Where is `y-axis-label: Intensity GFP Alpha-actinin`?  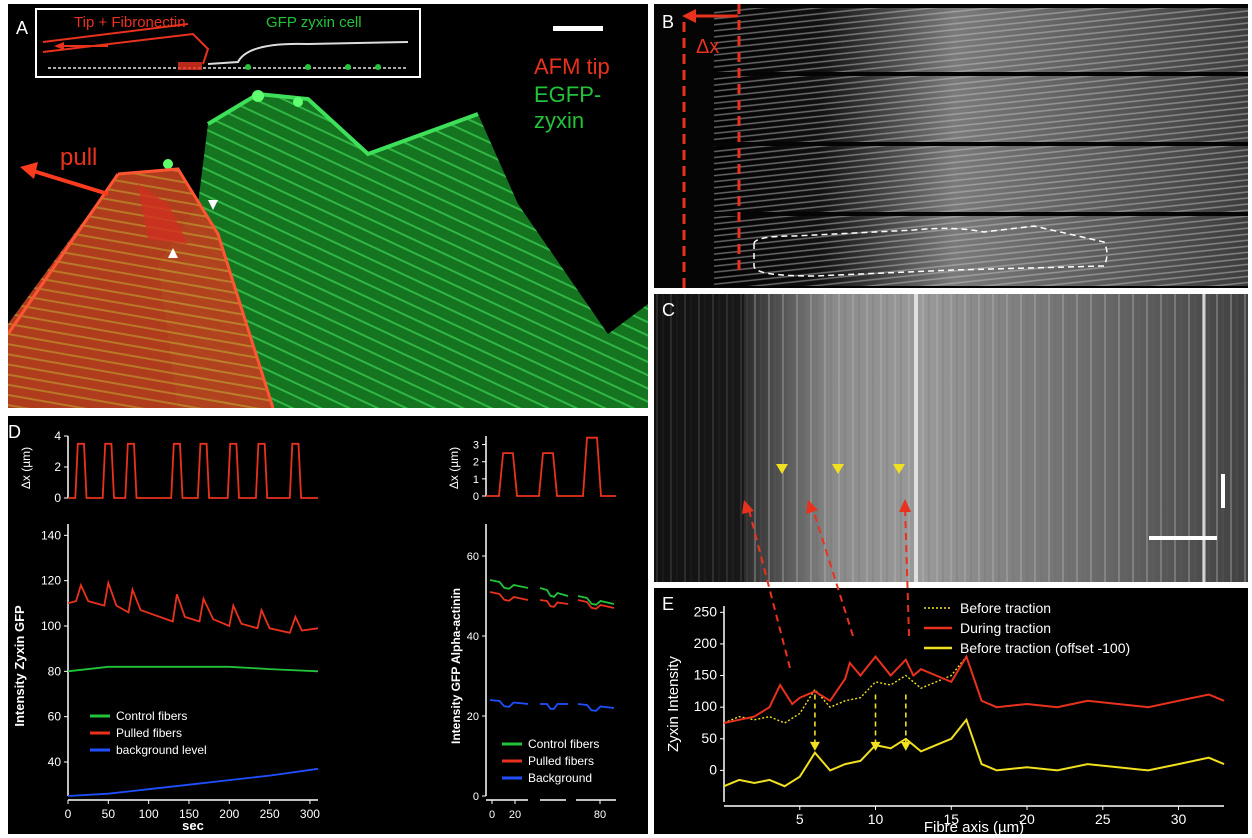
y-axis-label: Intensity GFP Alpha-actinin is located at coordinates (456, 666).